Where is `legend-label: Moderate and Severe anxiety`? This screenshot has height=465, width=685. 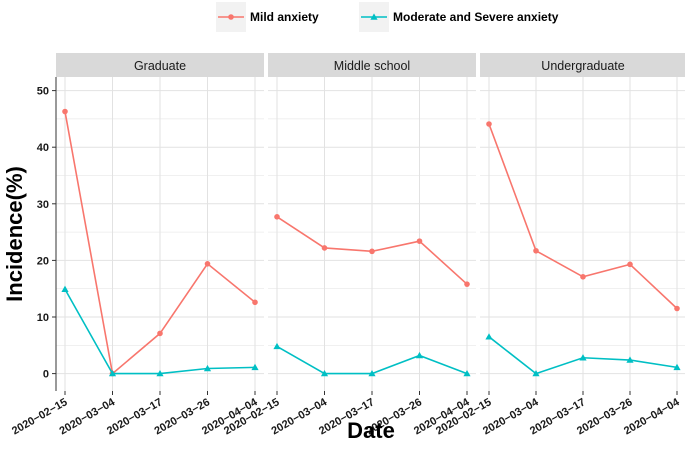
legend-label: Moderate and Severe anxiety is located at coordinates (476, 17).